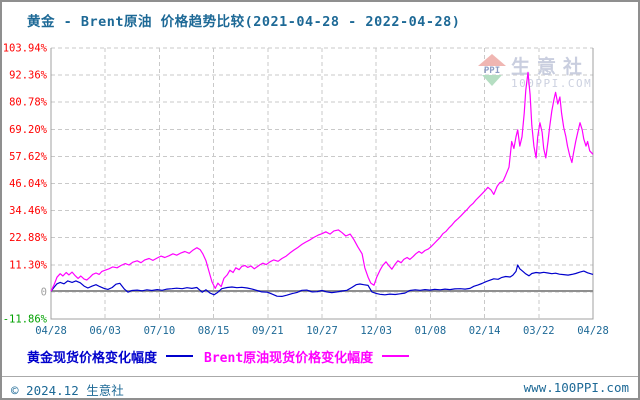  What do you see at coordinates (28, 238) in the screenshot?
I see `y-axis-tick-label: 22.88%` at bounding box center [28, 238].